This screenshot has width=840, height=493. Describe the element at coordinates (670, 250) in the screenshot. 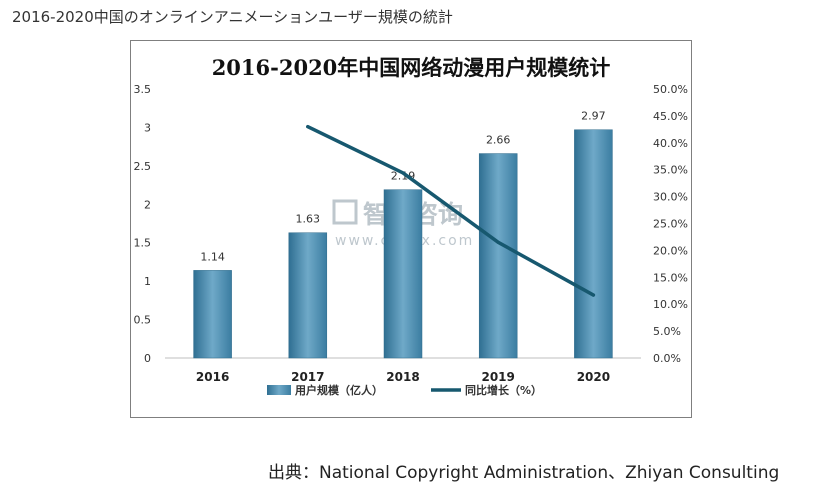

I see `y-right-tick-label: 20.0%` at that location.